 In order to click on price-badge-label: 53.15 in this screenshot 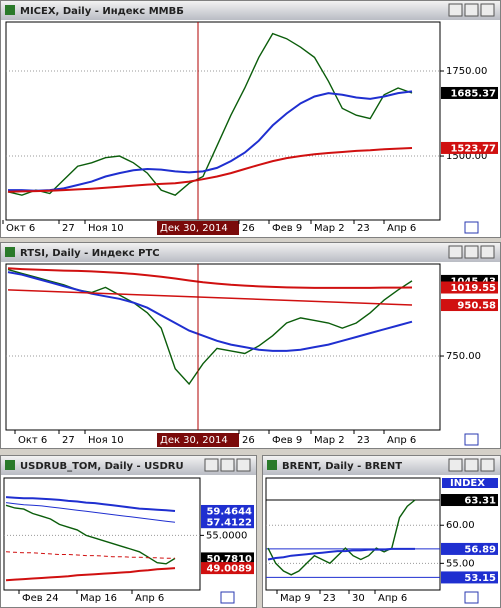, I will do `click(480, 578)`.